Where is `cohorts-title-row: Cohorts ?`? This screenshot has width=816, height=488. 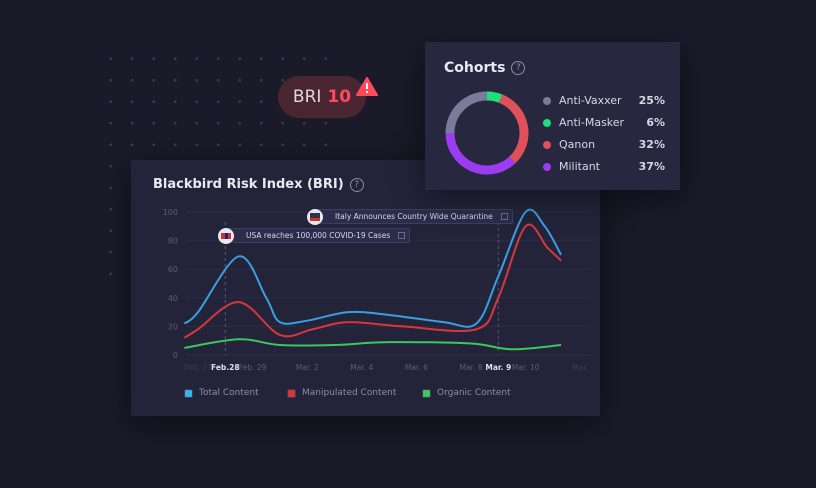 cohorts-title-row: Cohorts ? is located at coordinates (485, 68).